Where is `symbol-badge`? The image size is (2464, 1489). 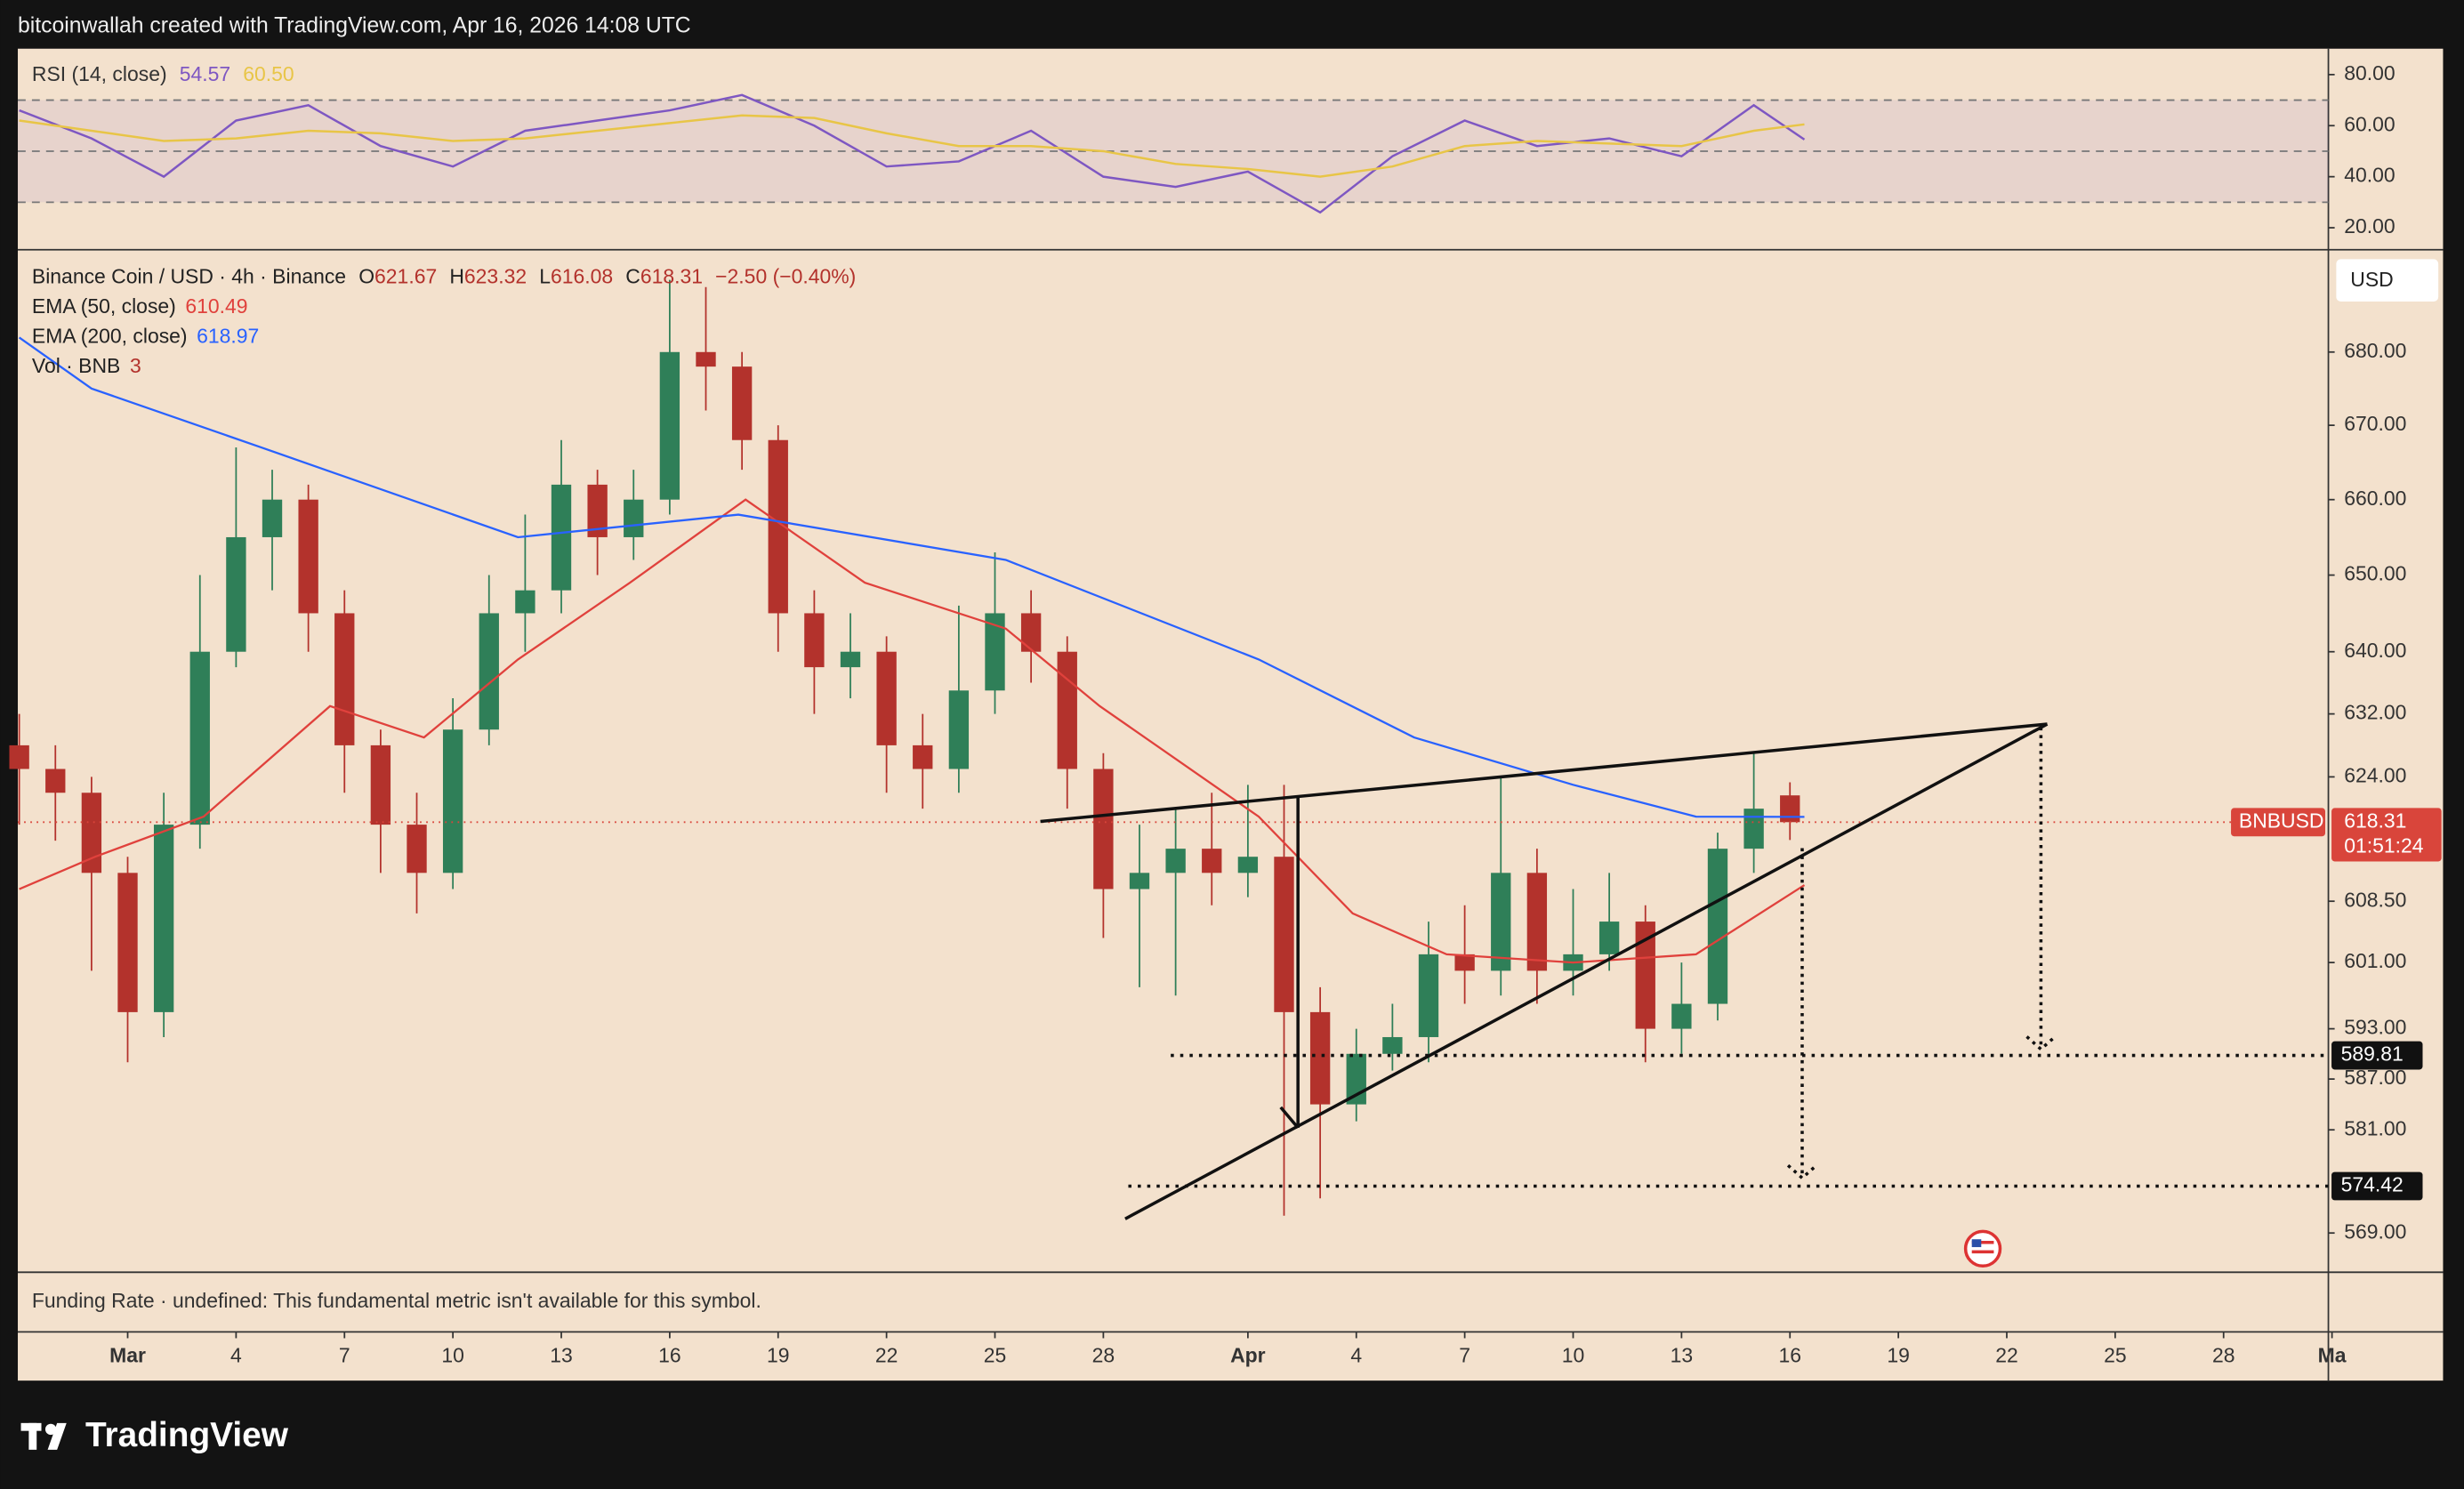
symbol-badge is located at coordinates (2278, 822).